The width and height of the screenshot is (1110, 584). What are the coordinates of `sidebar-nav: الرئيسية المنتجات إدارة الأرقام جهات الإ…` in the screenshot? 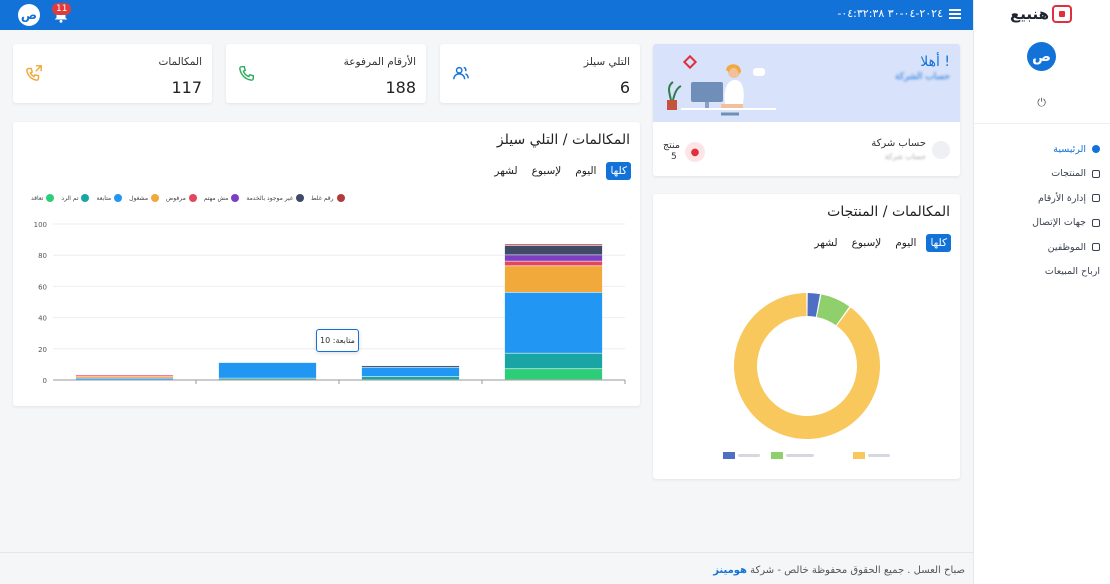 It's located at (1040, 210).